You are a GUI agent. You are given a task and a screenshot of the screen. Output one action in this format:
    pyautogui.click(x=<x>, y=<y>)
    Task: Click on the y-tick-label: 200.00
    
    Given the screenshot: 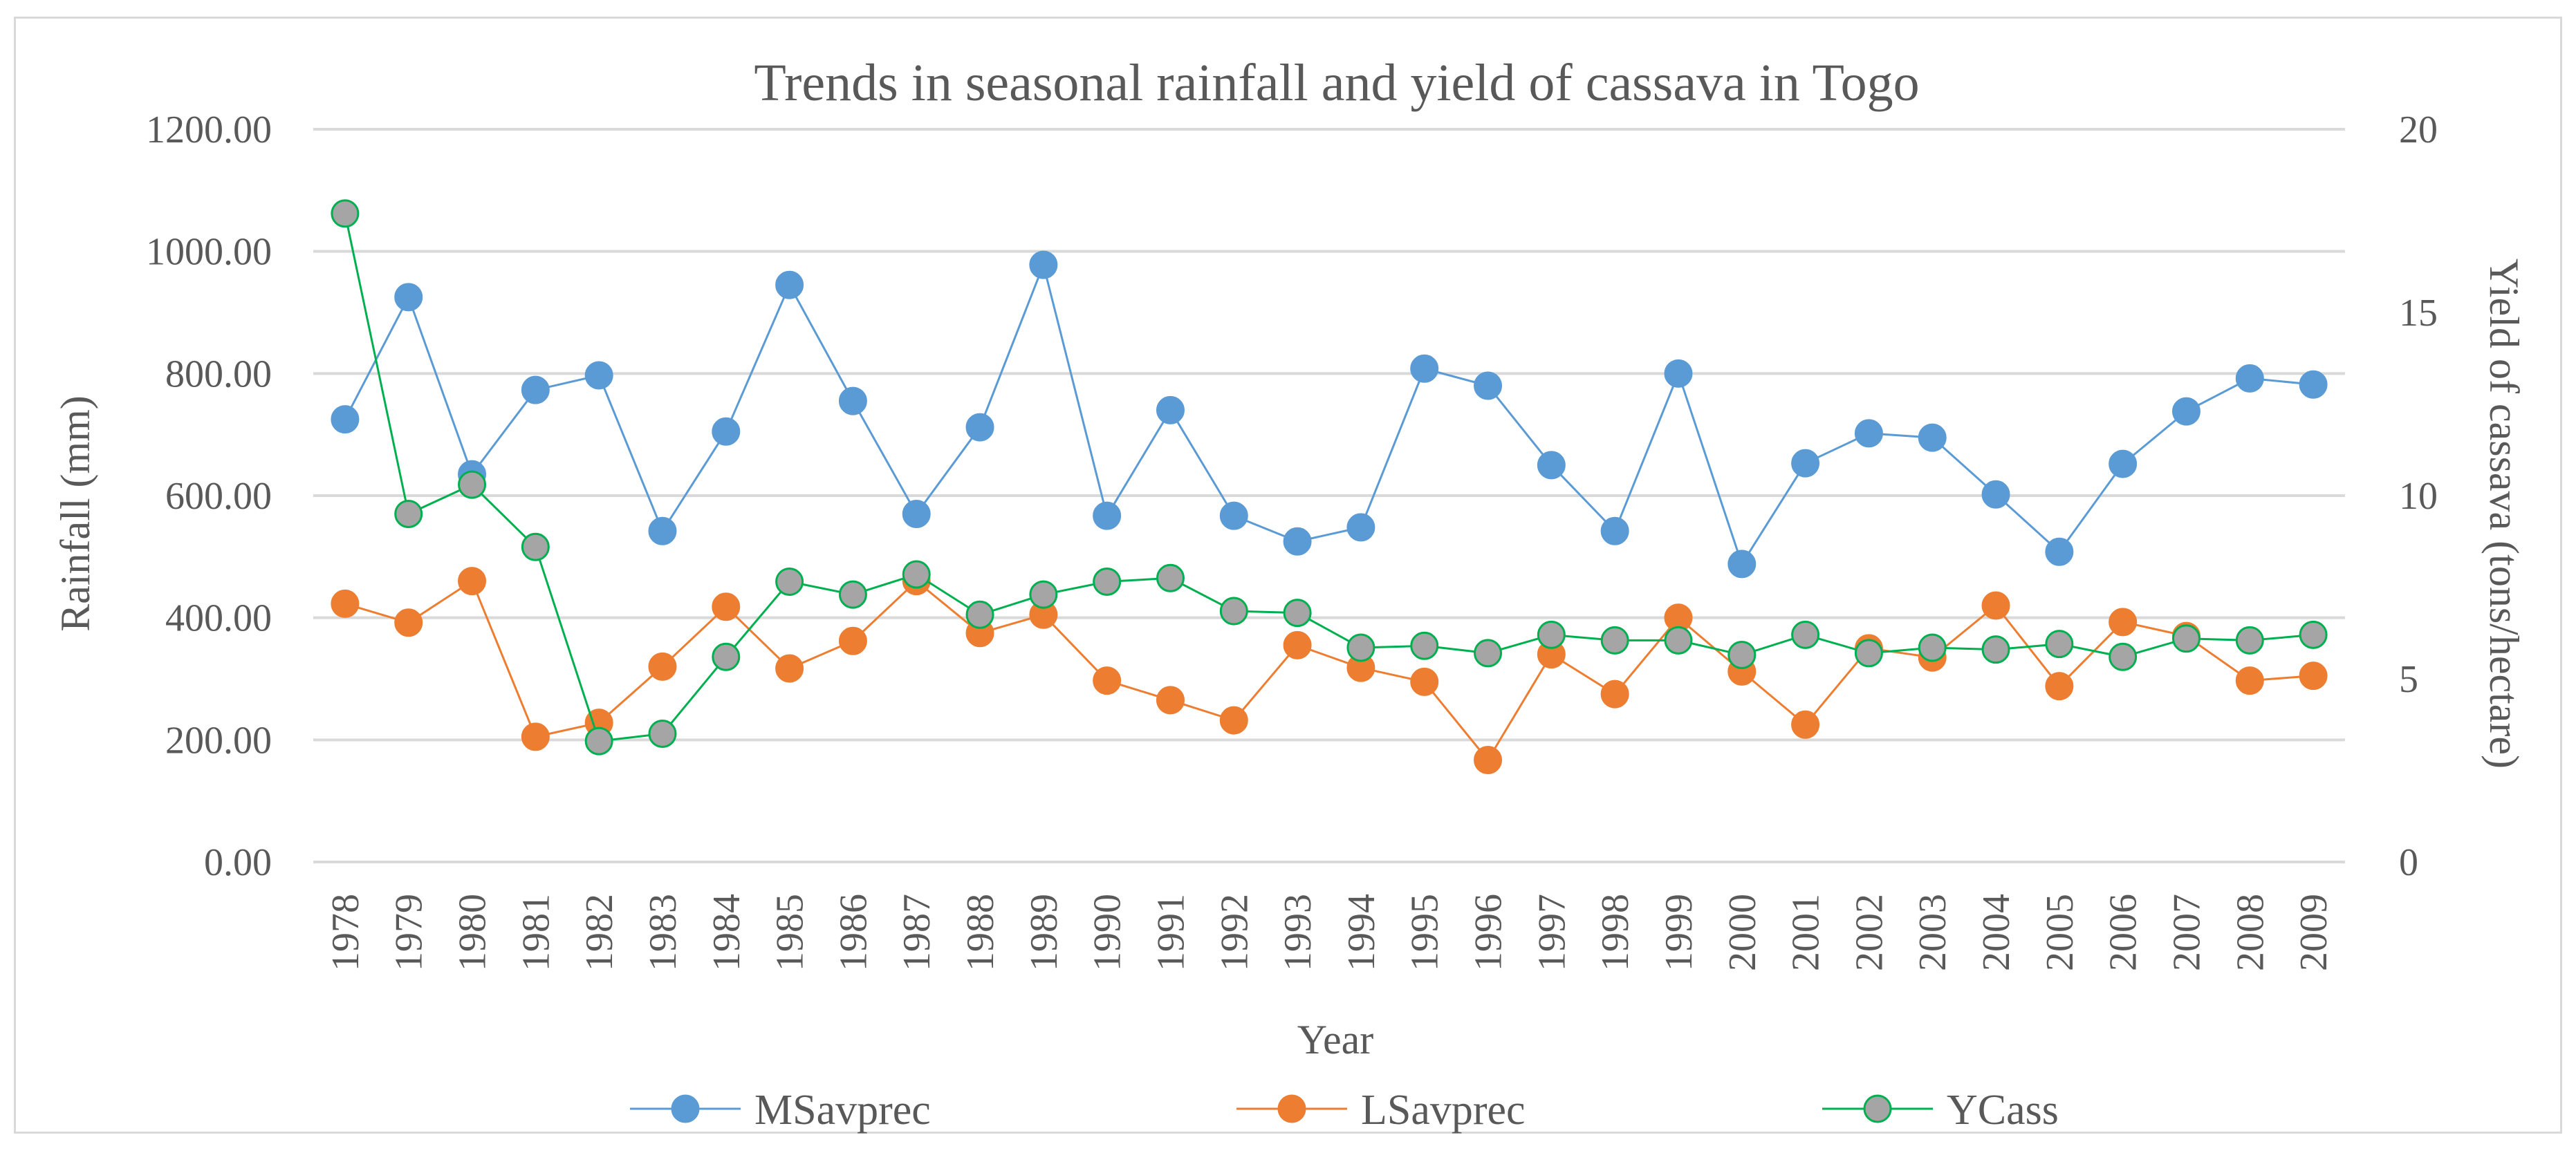 What is the action you would take?
    pyautogui.click(x=219, y=740)
    